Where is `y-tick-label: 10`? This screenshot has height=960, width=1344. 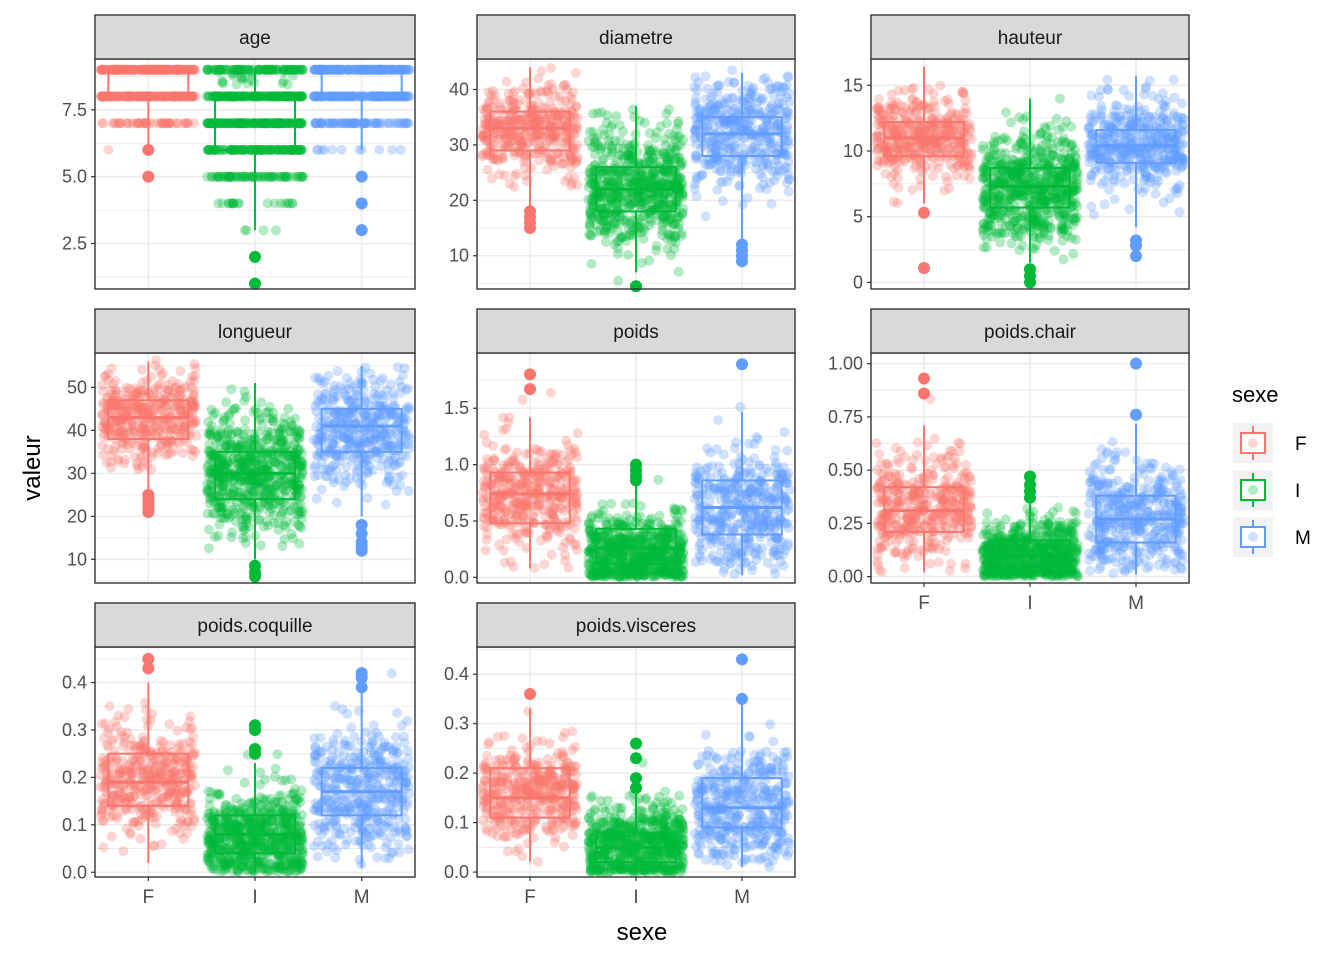 y-tick-label: 10 is located at coordinates (853, 151).